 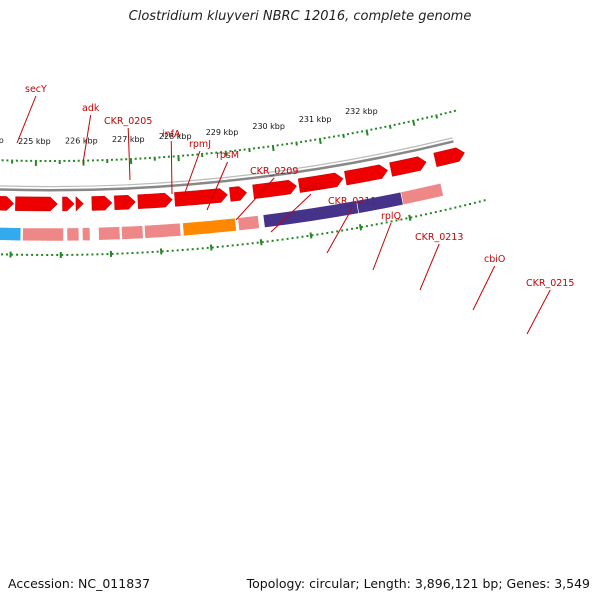 I want to click on kbp-label: 230 kbp, so click(x=268, y=126).